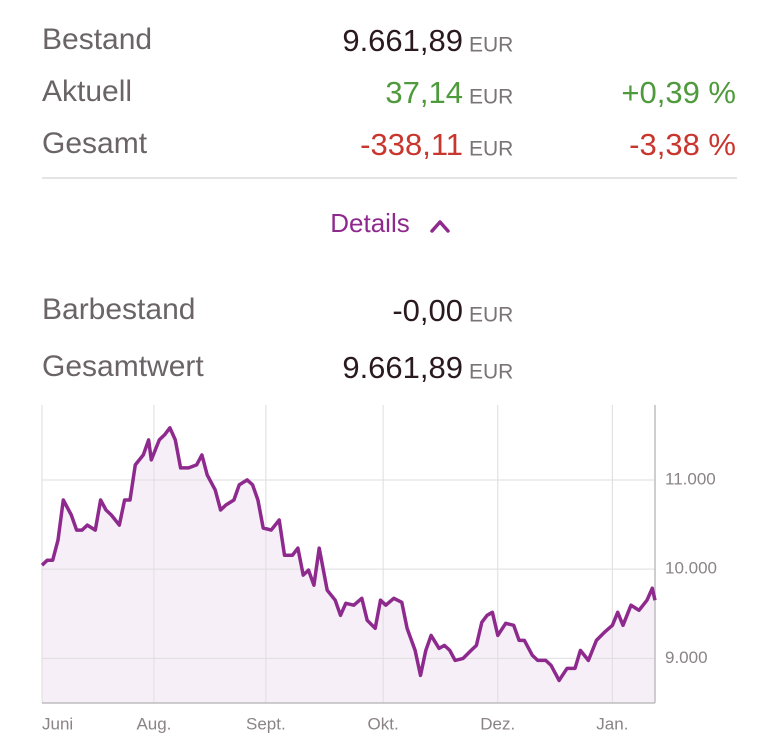  I want to click on details-label: Details, so click(369, 223).